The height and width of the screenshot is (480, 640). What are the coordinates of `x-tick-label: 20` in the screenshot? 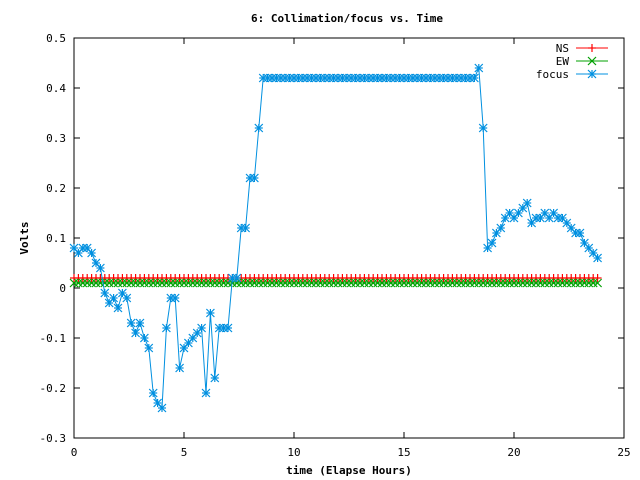 It's located at (513, 452).